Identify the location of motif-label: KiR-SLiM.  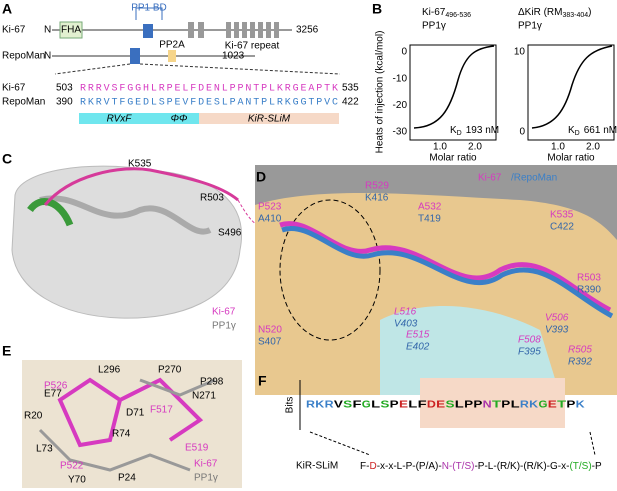
(269, 119).